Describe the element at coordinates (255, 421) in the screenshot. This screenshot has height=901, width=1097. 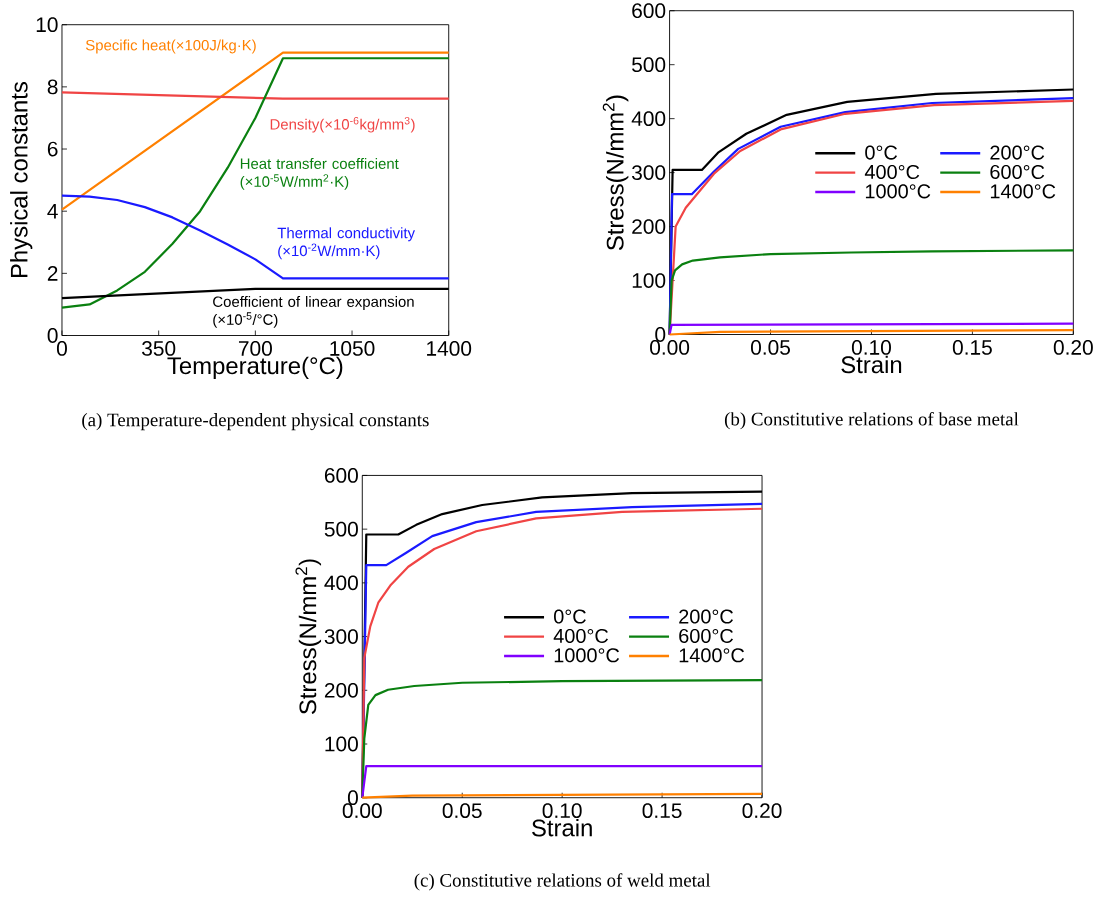
I see `text: (a) Temperature-dependent physical constants` at that location.